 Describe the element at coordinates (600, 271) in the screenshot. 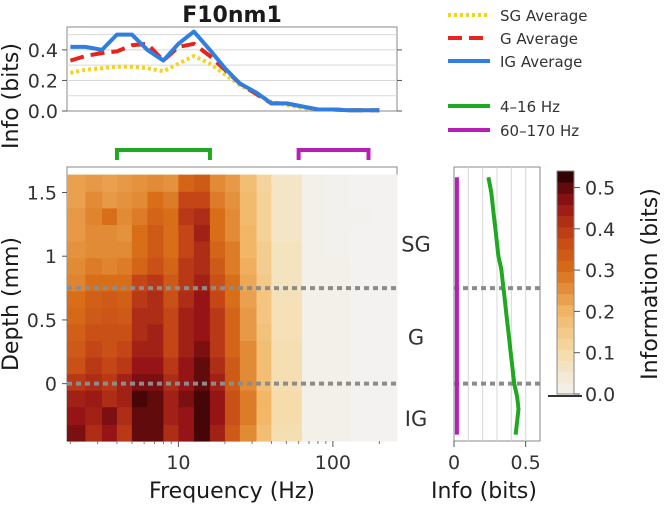

I see `colorbar-tick-label: 0.3` at that location.